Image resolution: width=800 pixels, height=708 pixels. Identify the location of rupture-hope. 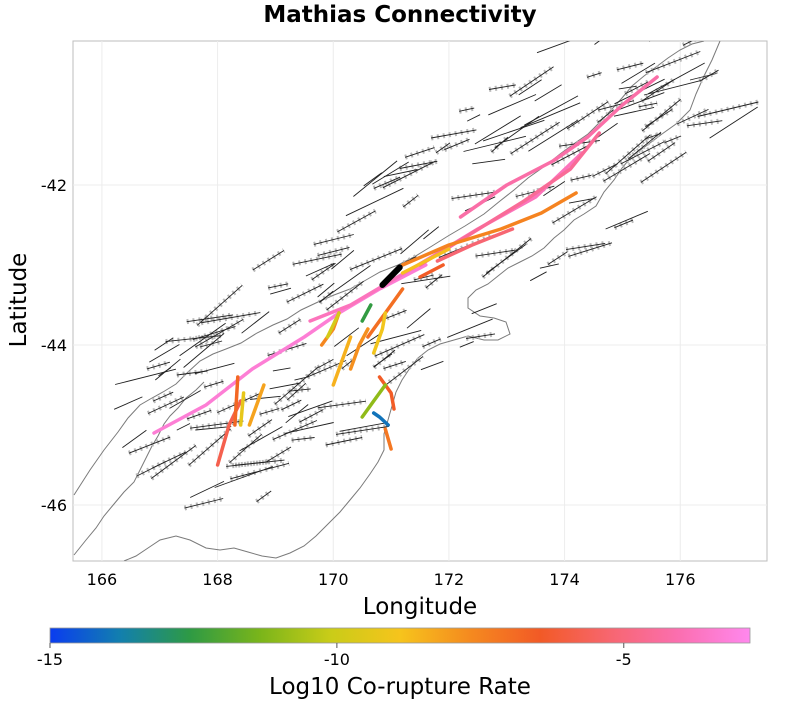
(475, 245).